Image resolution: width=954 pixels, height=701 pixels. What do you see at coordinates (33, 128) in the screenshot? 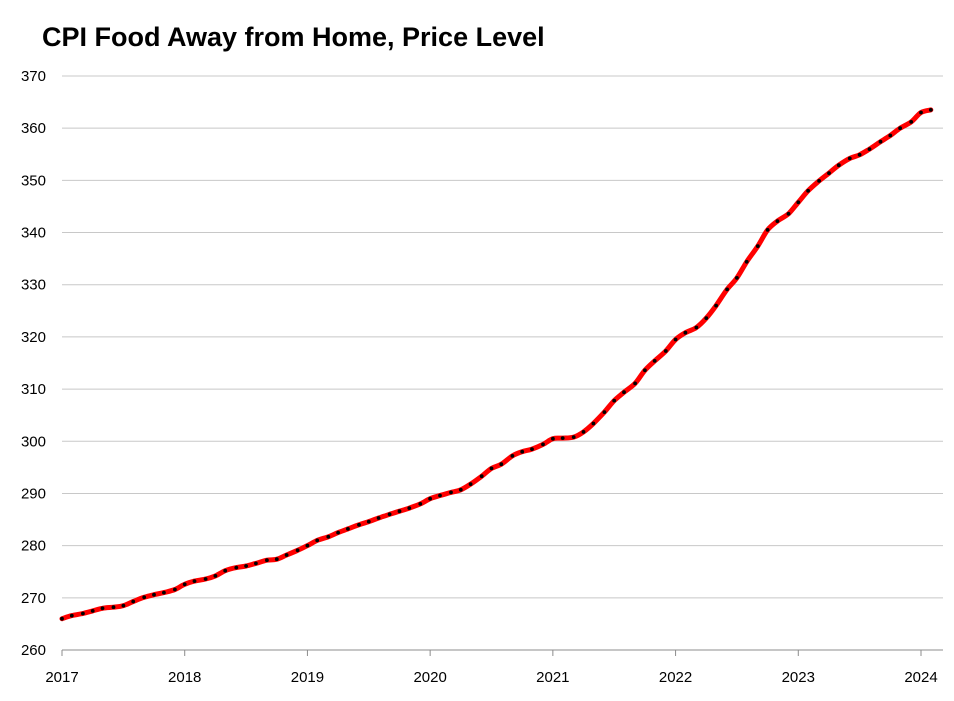
I see `y-tick-label-360: 360` at bounding box center [33, 128].